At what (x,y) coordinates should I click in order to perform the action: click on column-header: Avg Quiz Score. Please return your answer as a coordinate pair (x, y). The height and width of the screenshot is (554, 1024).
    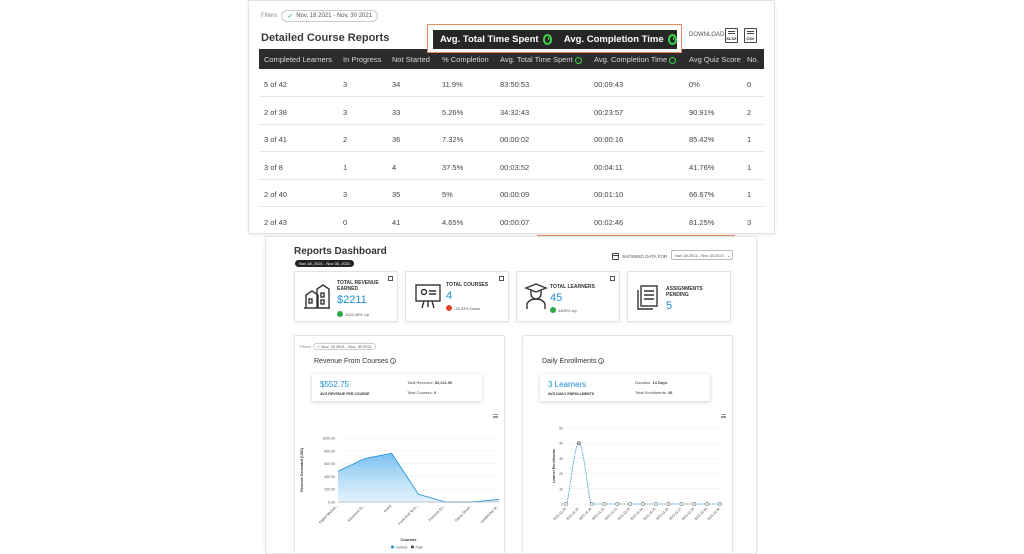
    Looking at the image, I should click on (715, 59).